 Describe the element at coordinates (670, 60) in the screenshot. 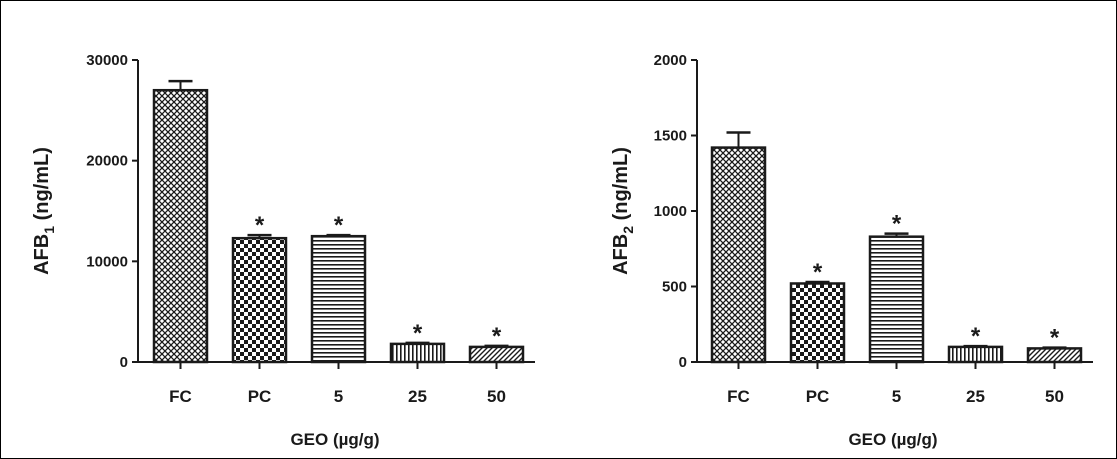

I see `y-tick-label: 2000` at that location.